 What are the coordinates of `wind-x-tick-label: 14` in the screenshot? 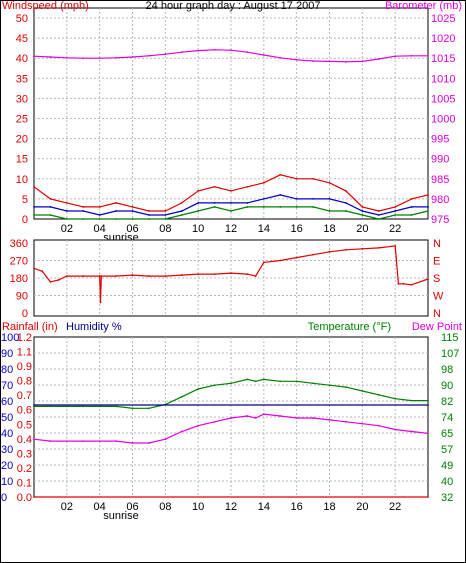 It's located at (264, 229).